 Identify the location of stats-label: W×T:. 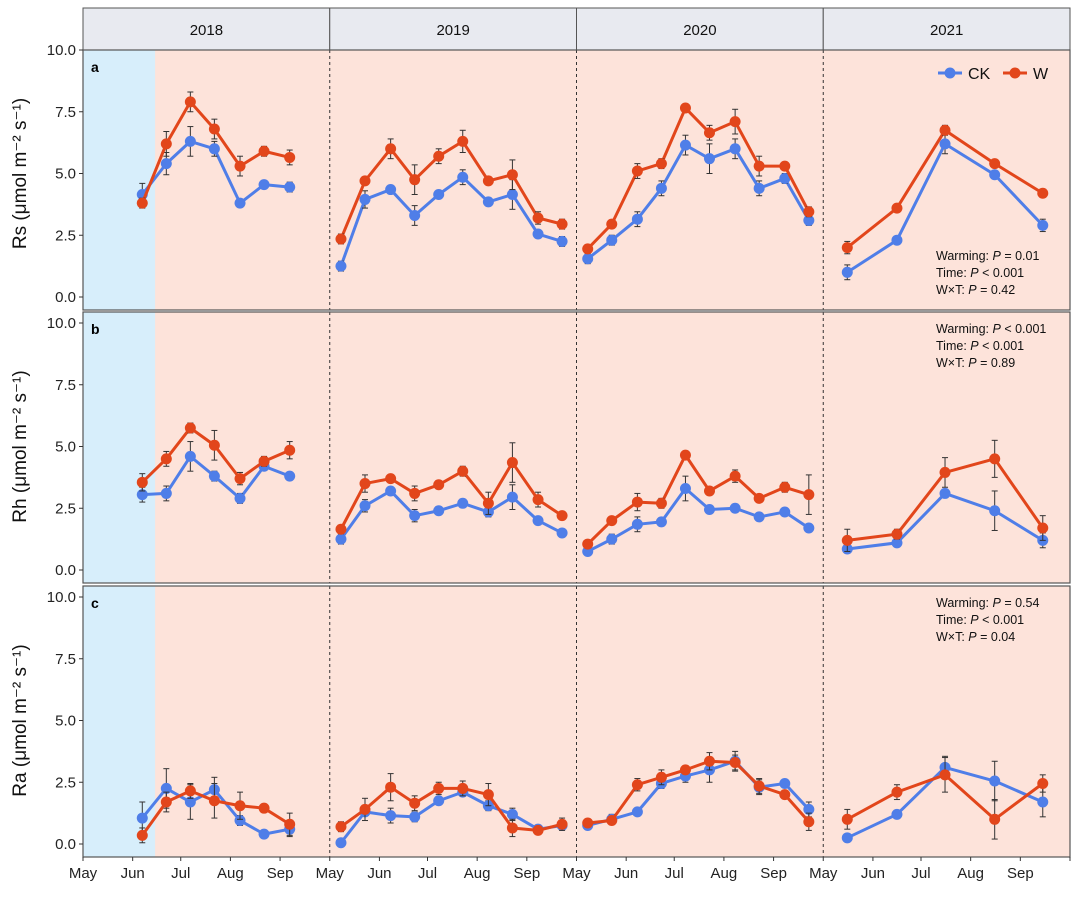
(952, 363).